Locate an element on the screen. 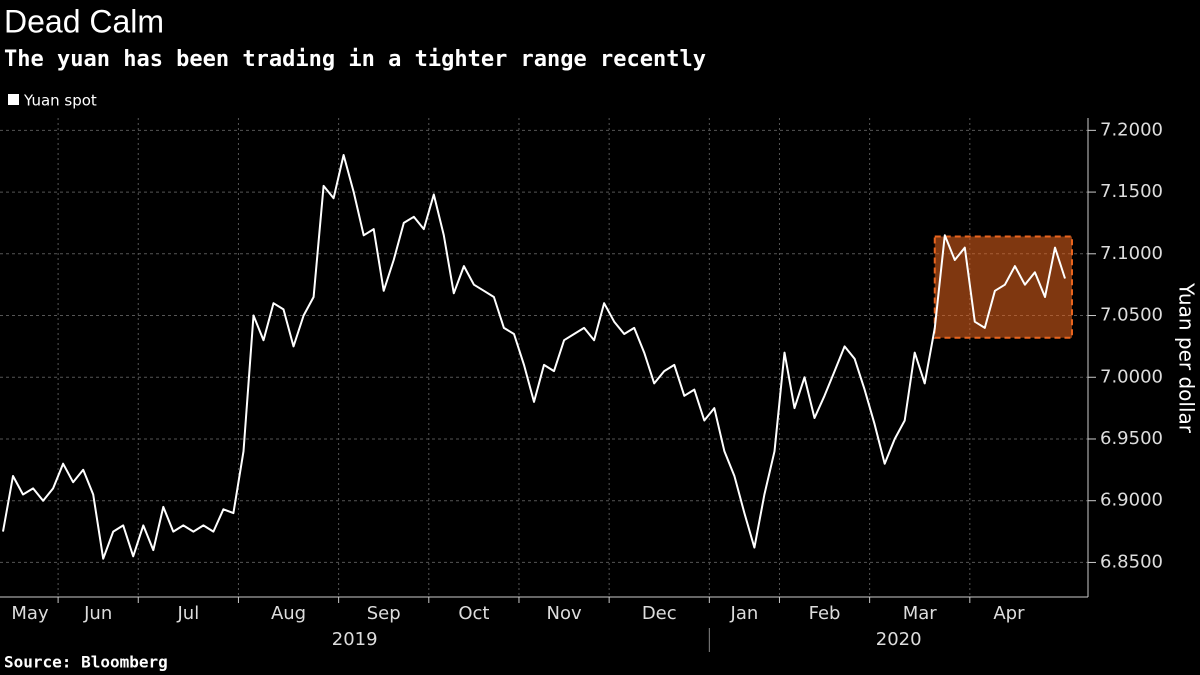  y-tick-label: 7.0500 is located at coordinates (1131, 315).